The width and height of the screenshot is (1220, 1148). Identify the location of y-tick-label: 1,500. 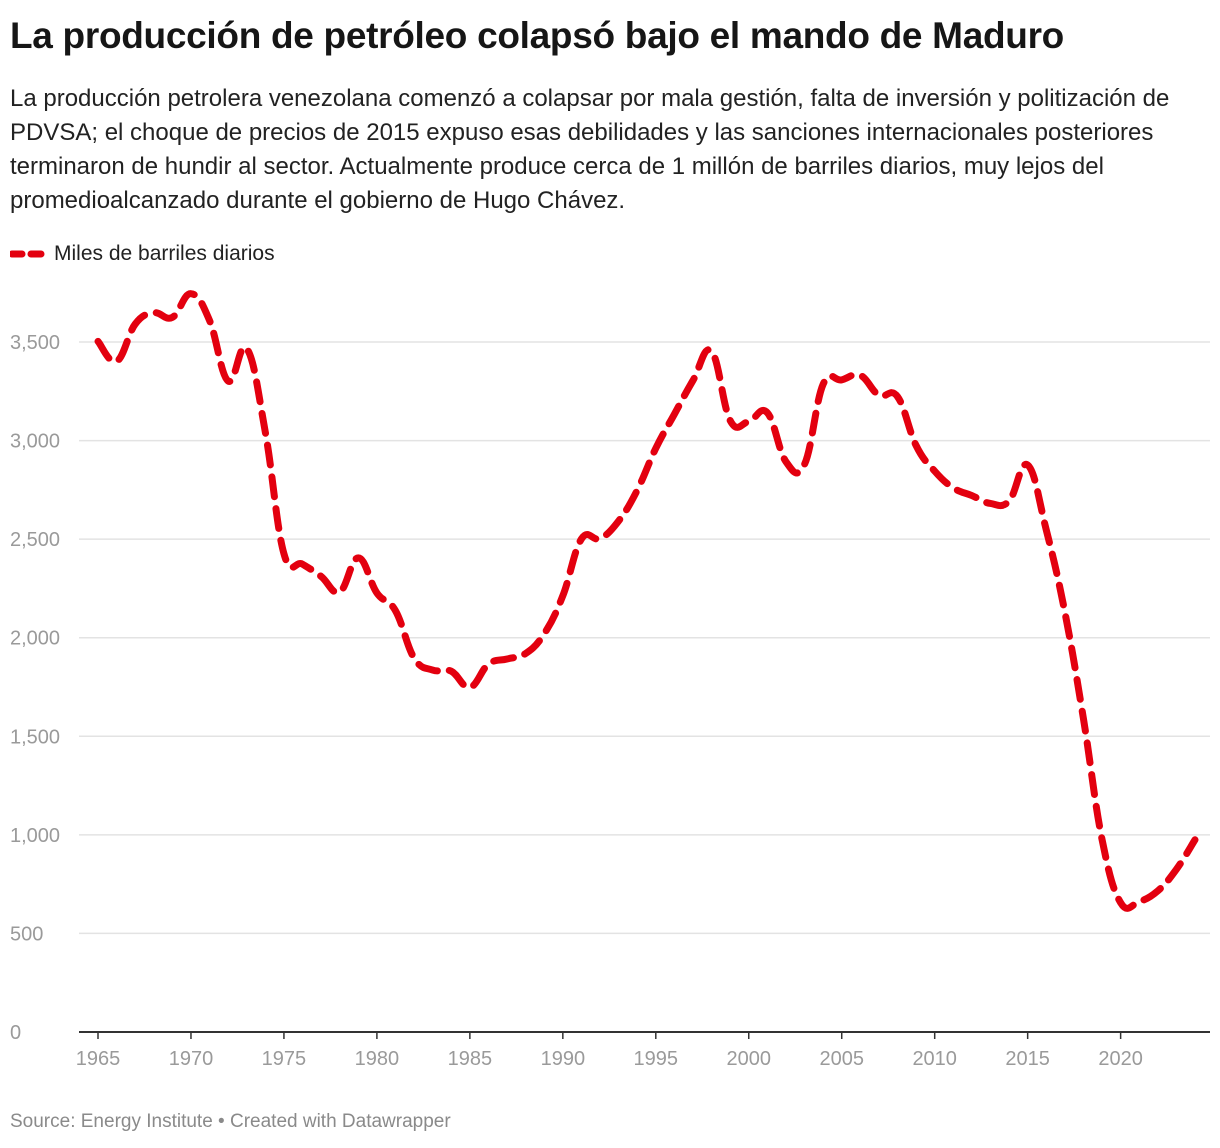
(35, 737).